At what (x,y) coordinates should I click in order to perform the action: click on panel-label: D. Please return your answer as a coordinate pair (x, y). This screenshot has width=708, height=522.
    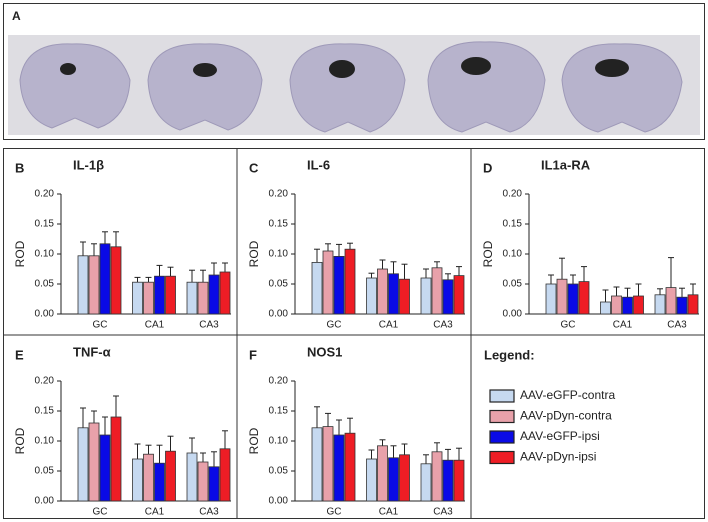
    Looking at the image, I should click on (487, 167).